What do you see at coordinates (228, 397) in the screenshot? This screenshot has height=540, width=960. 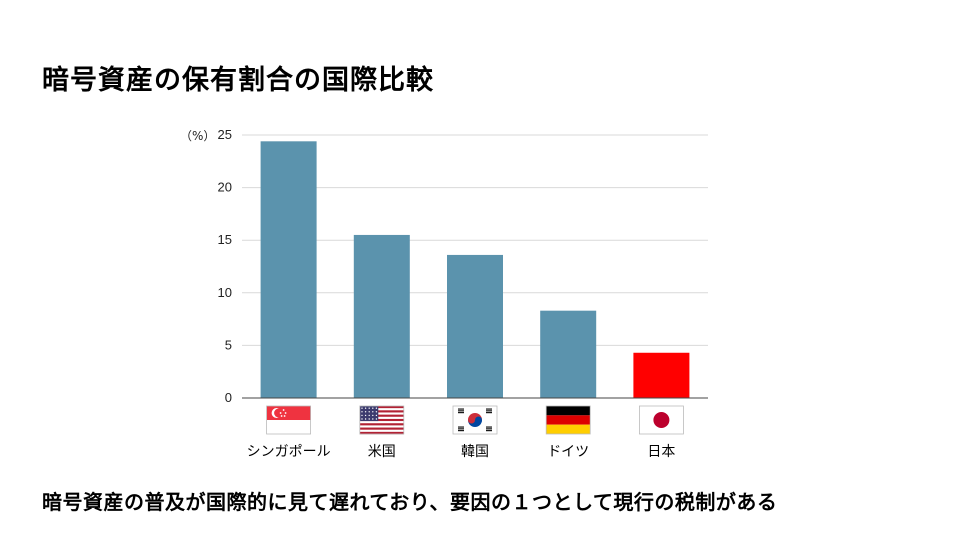 I see `y-tick-label: 0` at bounding box center [228, 397].